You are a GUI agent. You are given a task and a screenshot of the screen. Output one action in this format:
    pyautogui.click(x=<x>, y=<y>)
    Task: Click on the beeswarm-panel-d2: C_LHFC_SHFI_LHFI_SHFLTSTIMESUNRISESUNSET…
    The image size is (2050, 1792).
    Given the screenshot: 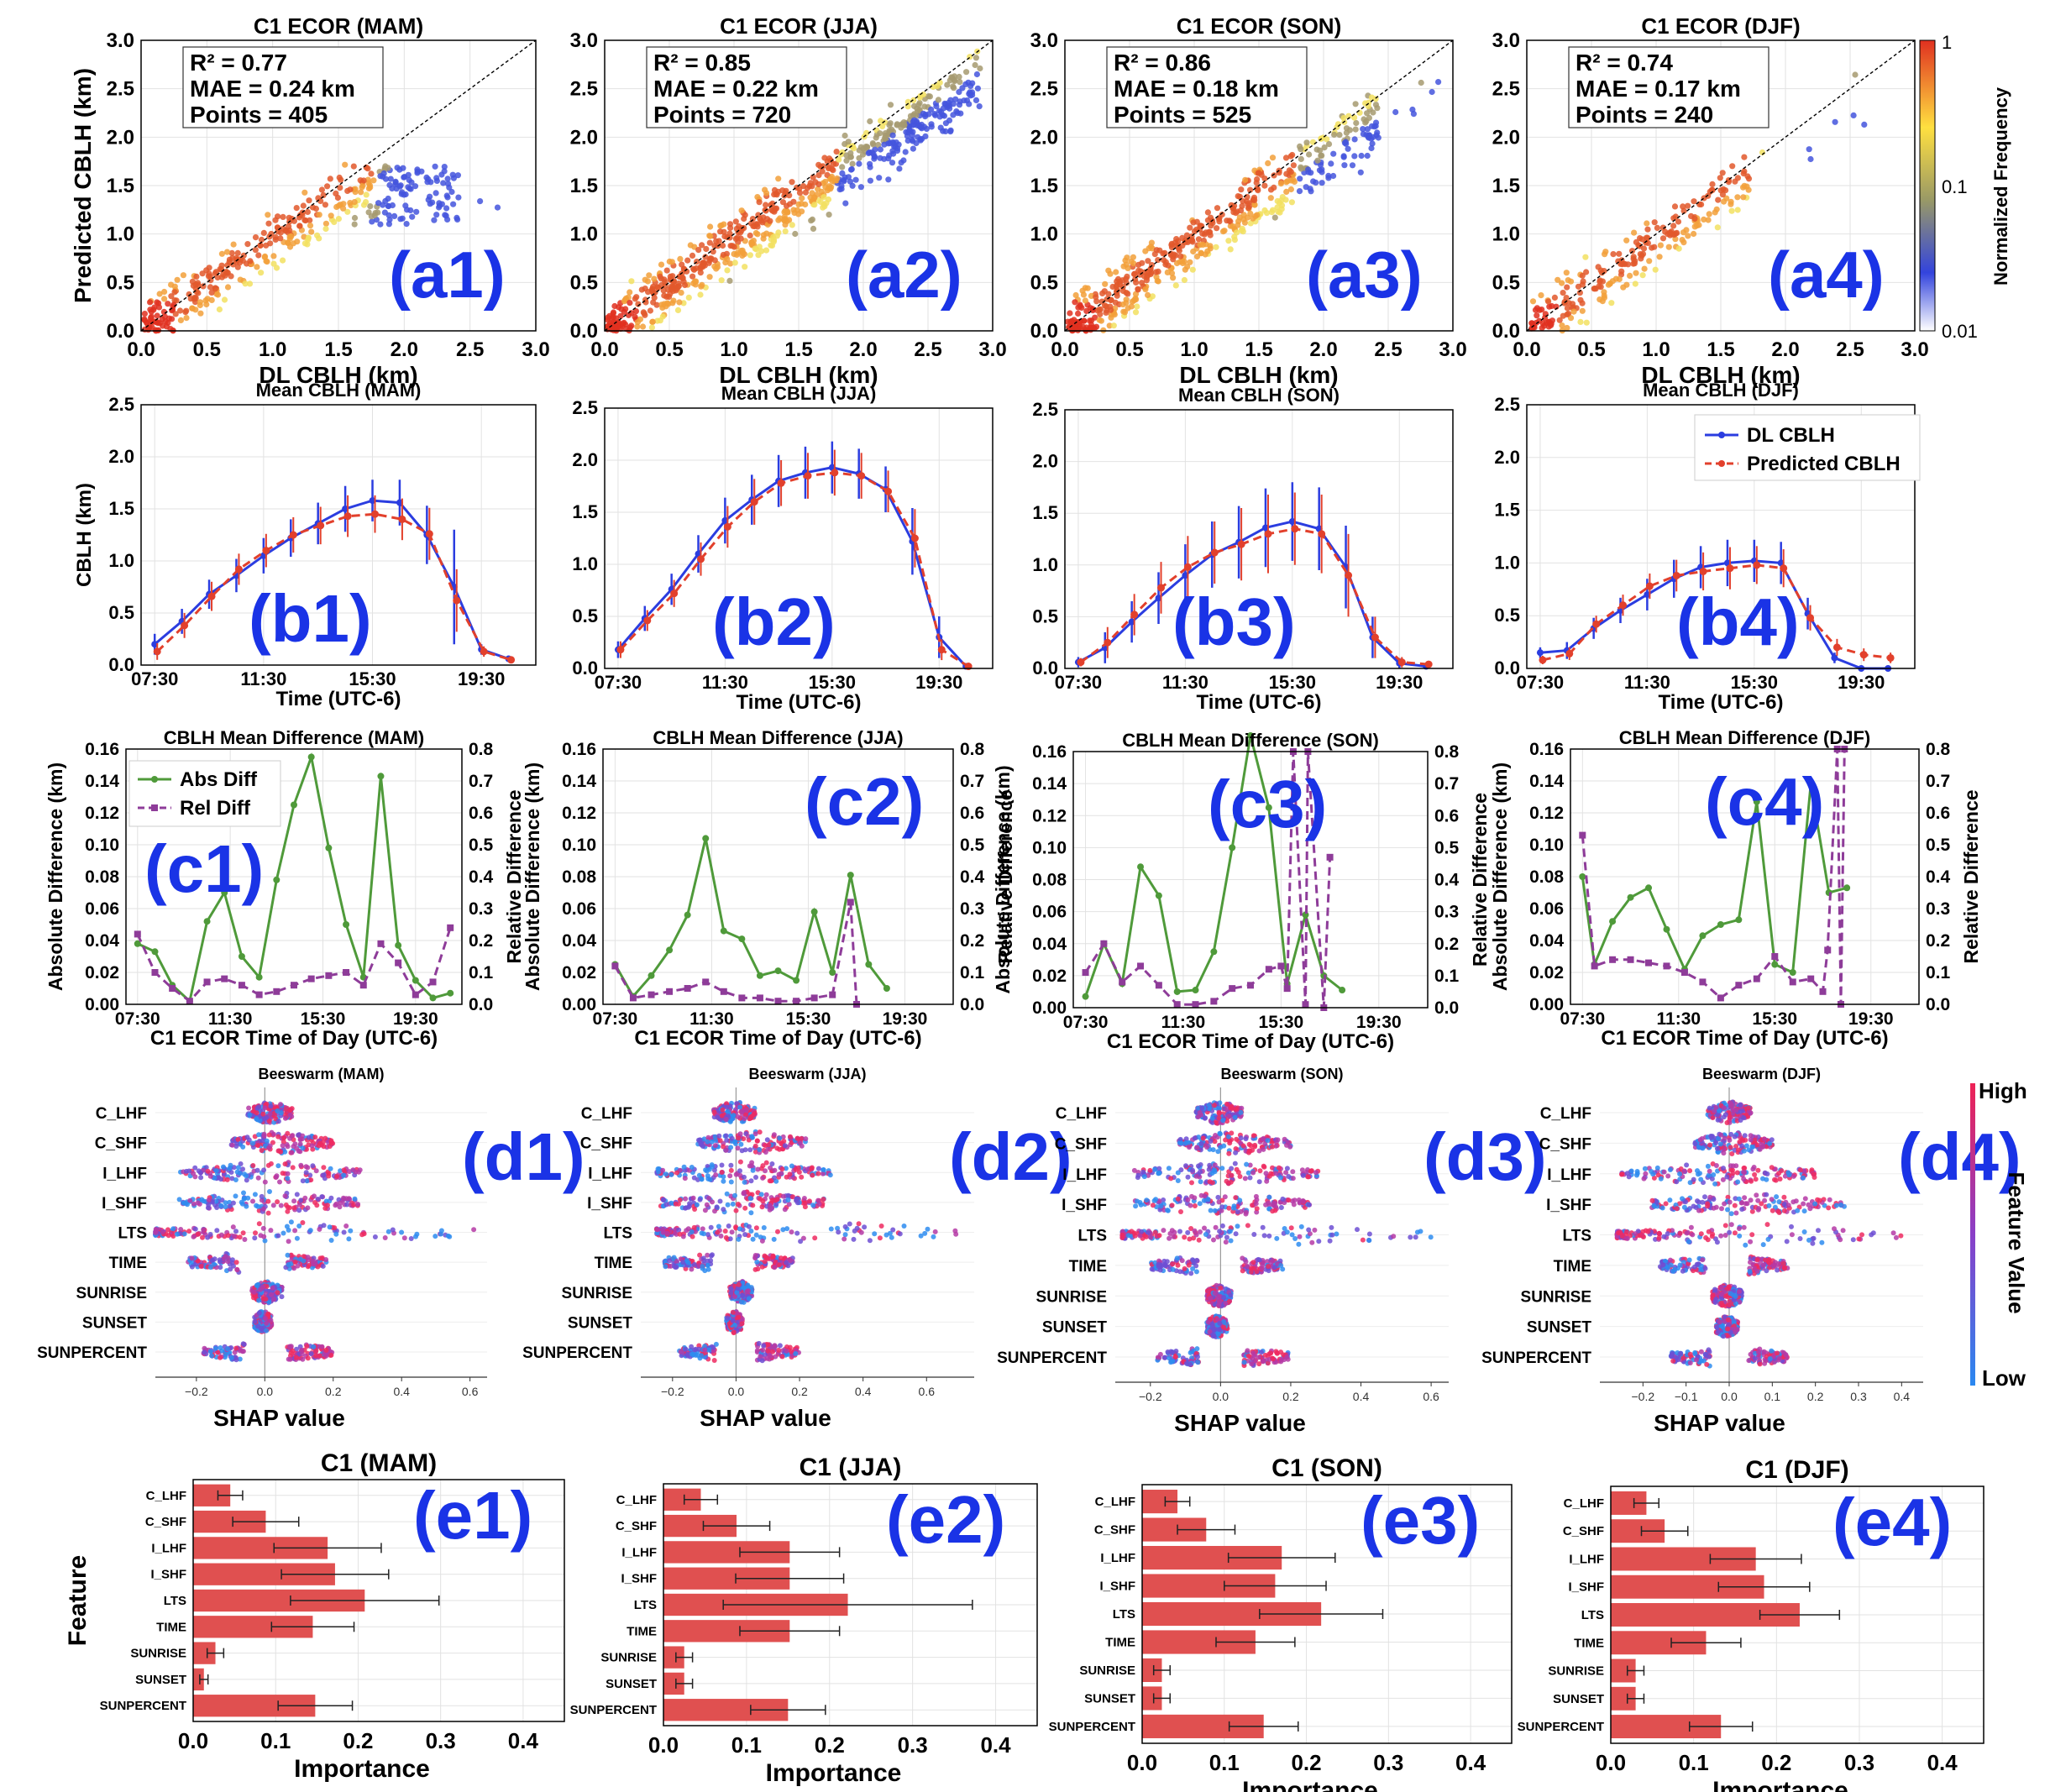 What is the action you would take?
    pyautogui.click(x=797, y=1248)
    